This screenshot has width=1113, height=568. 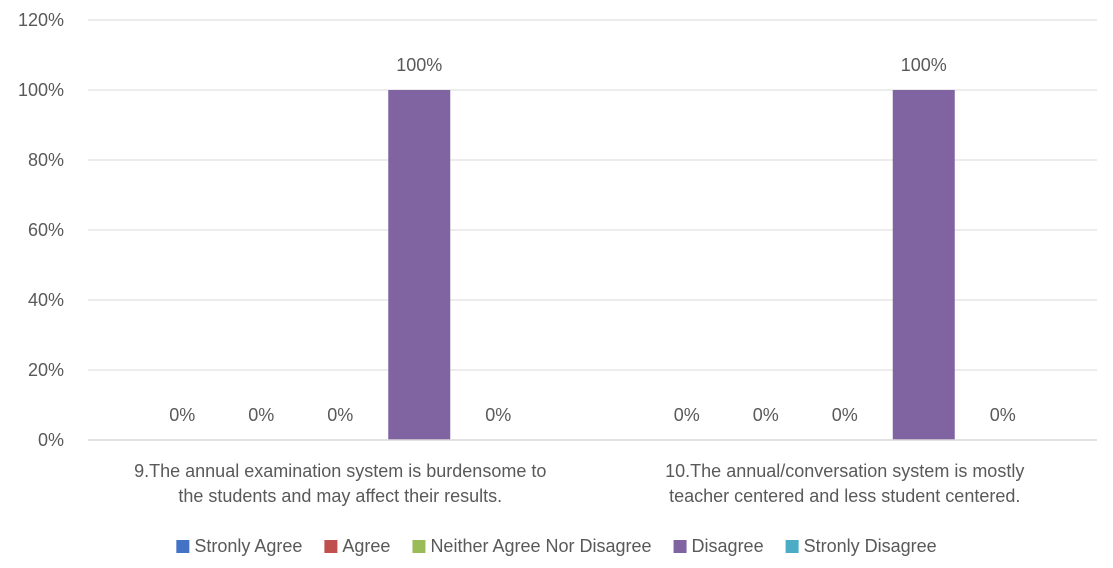 I want to click on legend-label: Stronly Disagree, so click(x=870, y=546).